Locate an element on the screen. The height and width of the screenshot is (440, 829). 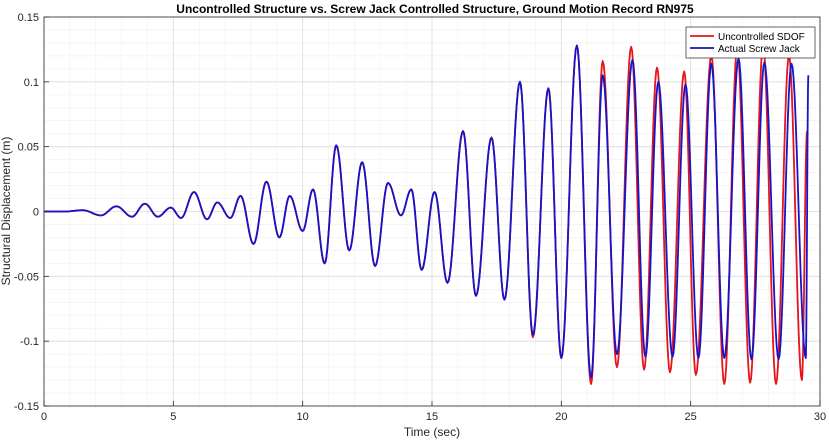
y-tick-label: 0.05 is located at coordinates (28, 148).